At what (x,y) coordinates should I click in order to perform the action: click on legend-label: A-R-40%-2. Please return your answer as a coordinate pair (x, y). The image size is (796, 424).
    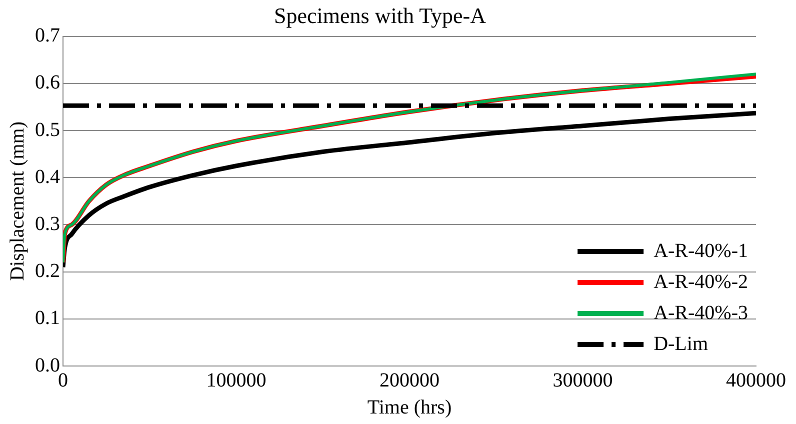
    Looking at the image, I should click on (701, 281).